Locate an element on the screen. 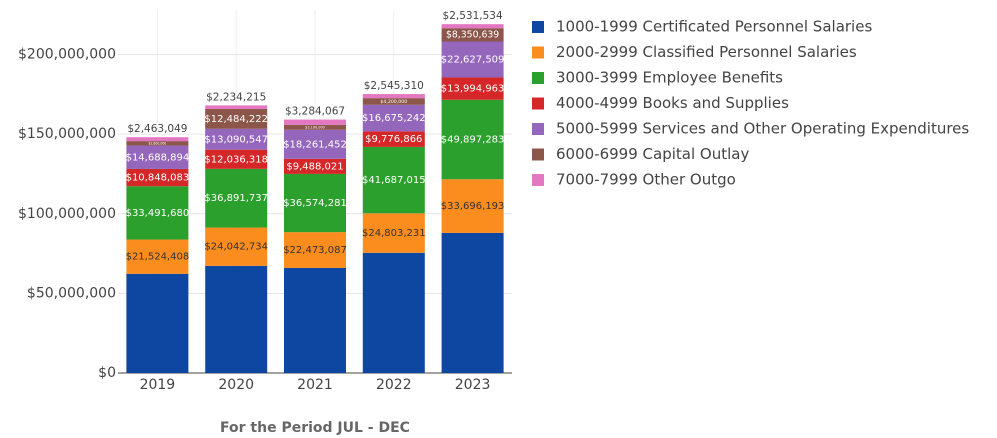  data-label: $49,897,283 is located at coordinates (473, 140).